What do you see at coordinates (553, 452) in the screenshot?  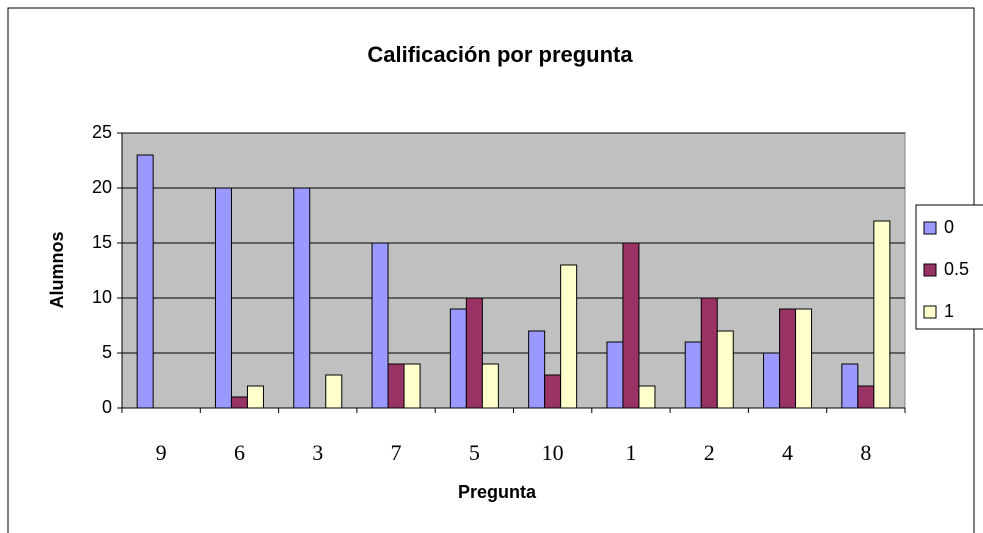 I see `x-tick-label: 10` at bounding box center [553, 452].